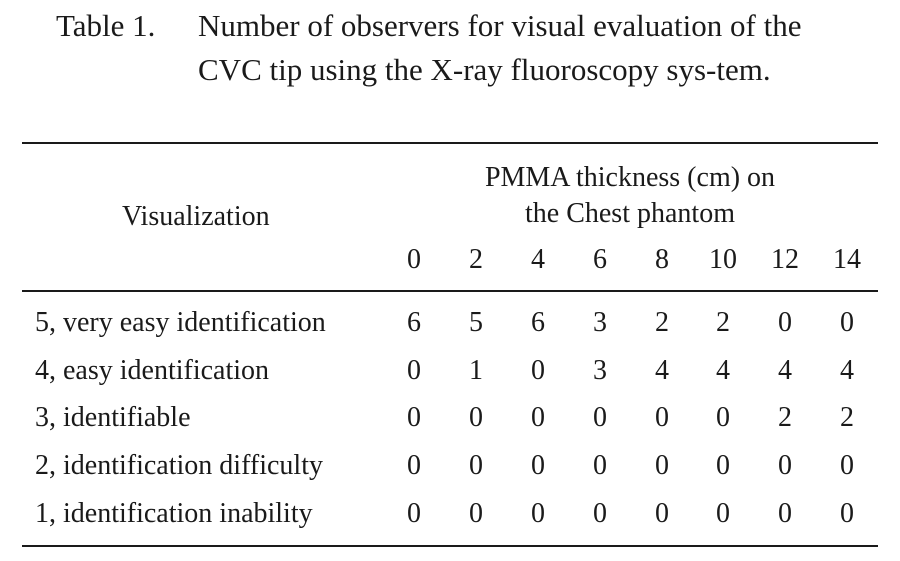 This screenshot has width=900, height=561. What do you see at coordinates (179, 465) in the screenshot?
I see `row-label: 2, identification difficulty` at bounding box center [179, 465].